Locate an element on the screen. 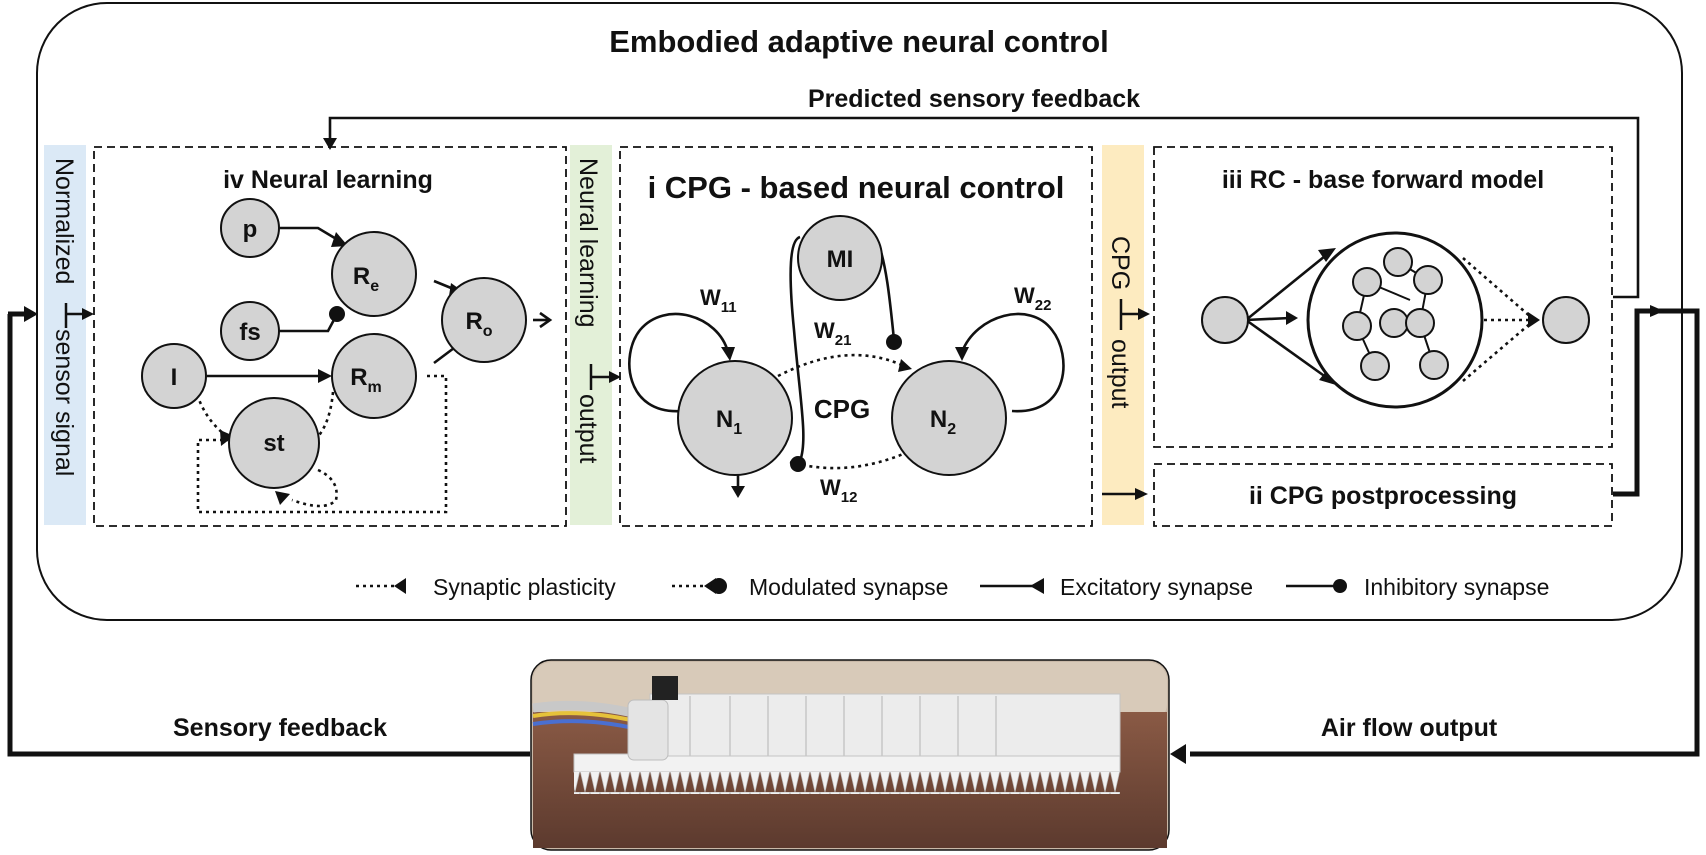  panel-cpg-postprocessing: ii CPG postprocessing is located at coordinates (1411, 416).